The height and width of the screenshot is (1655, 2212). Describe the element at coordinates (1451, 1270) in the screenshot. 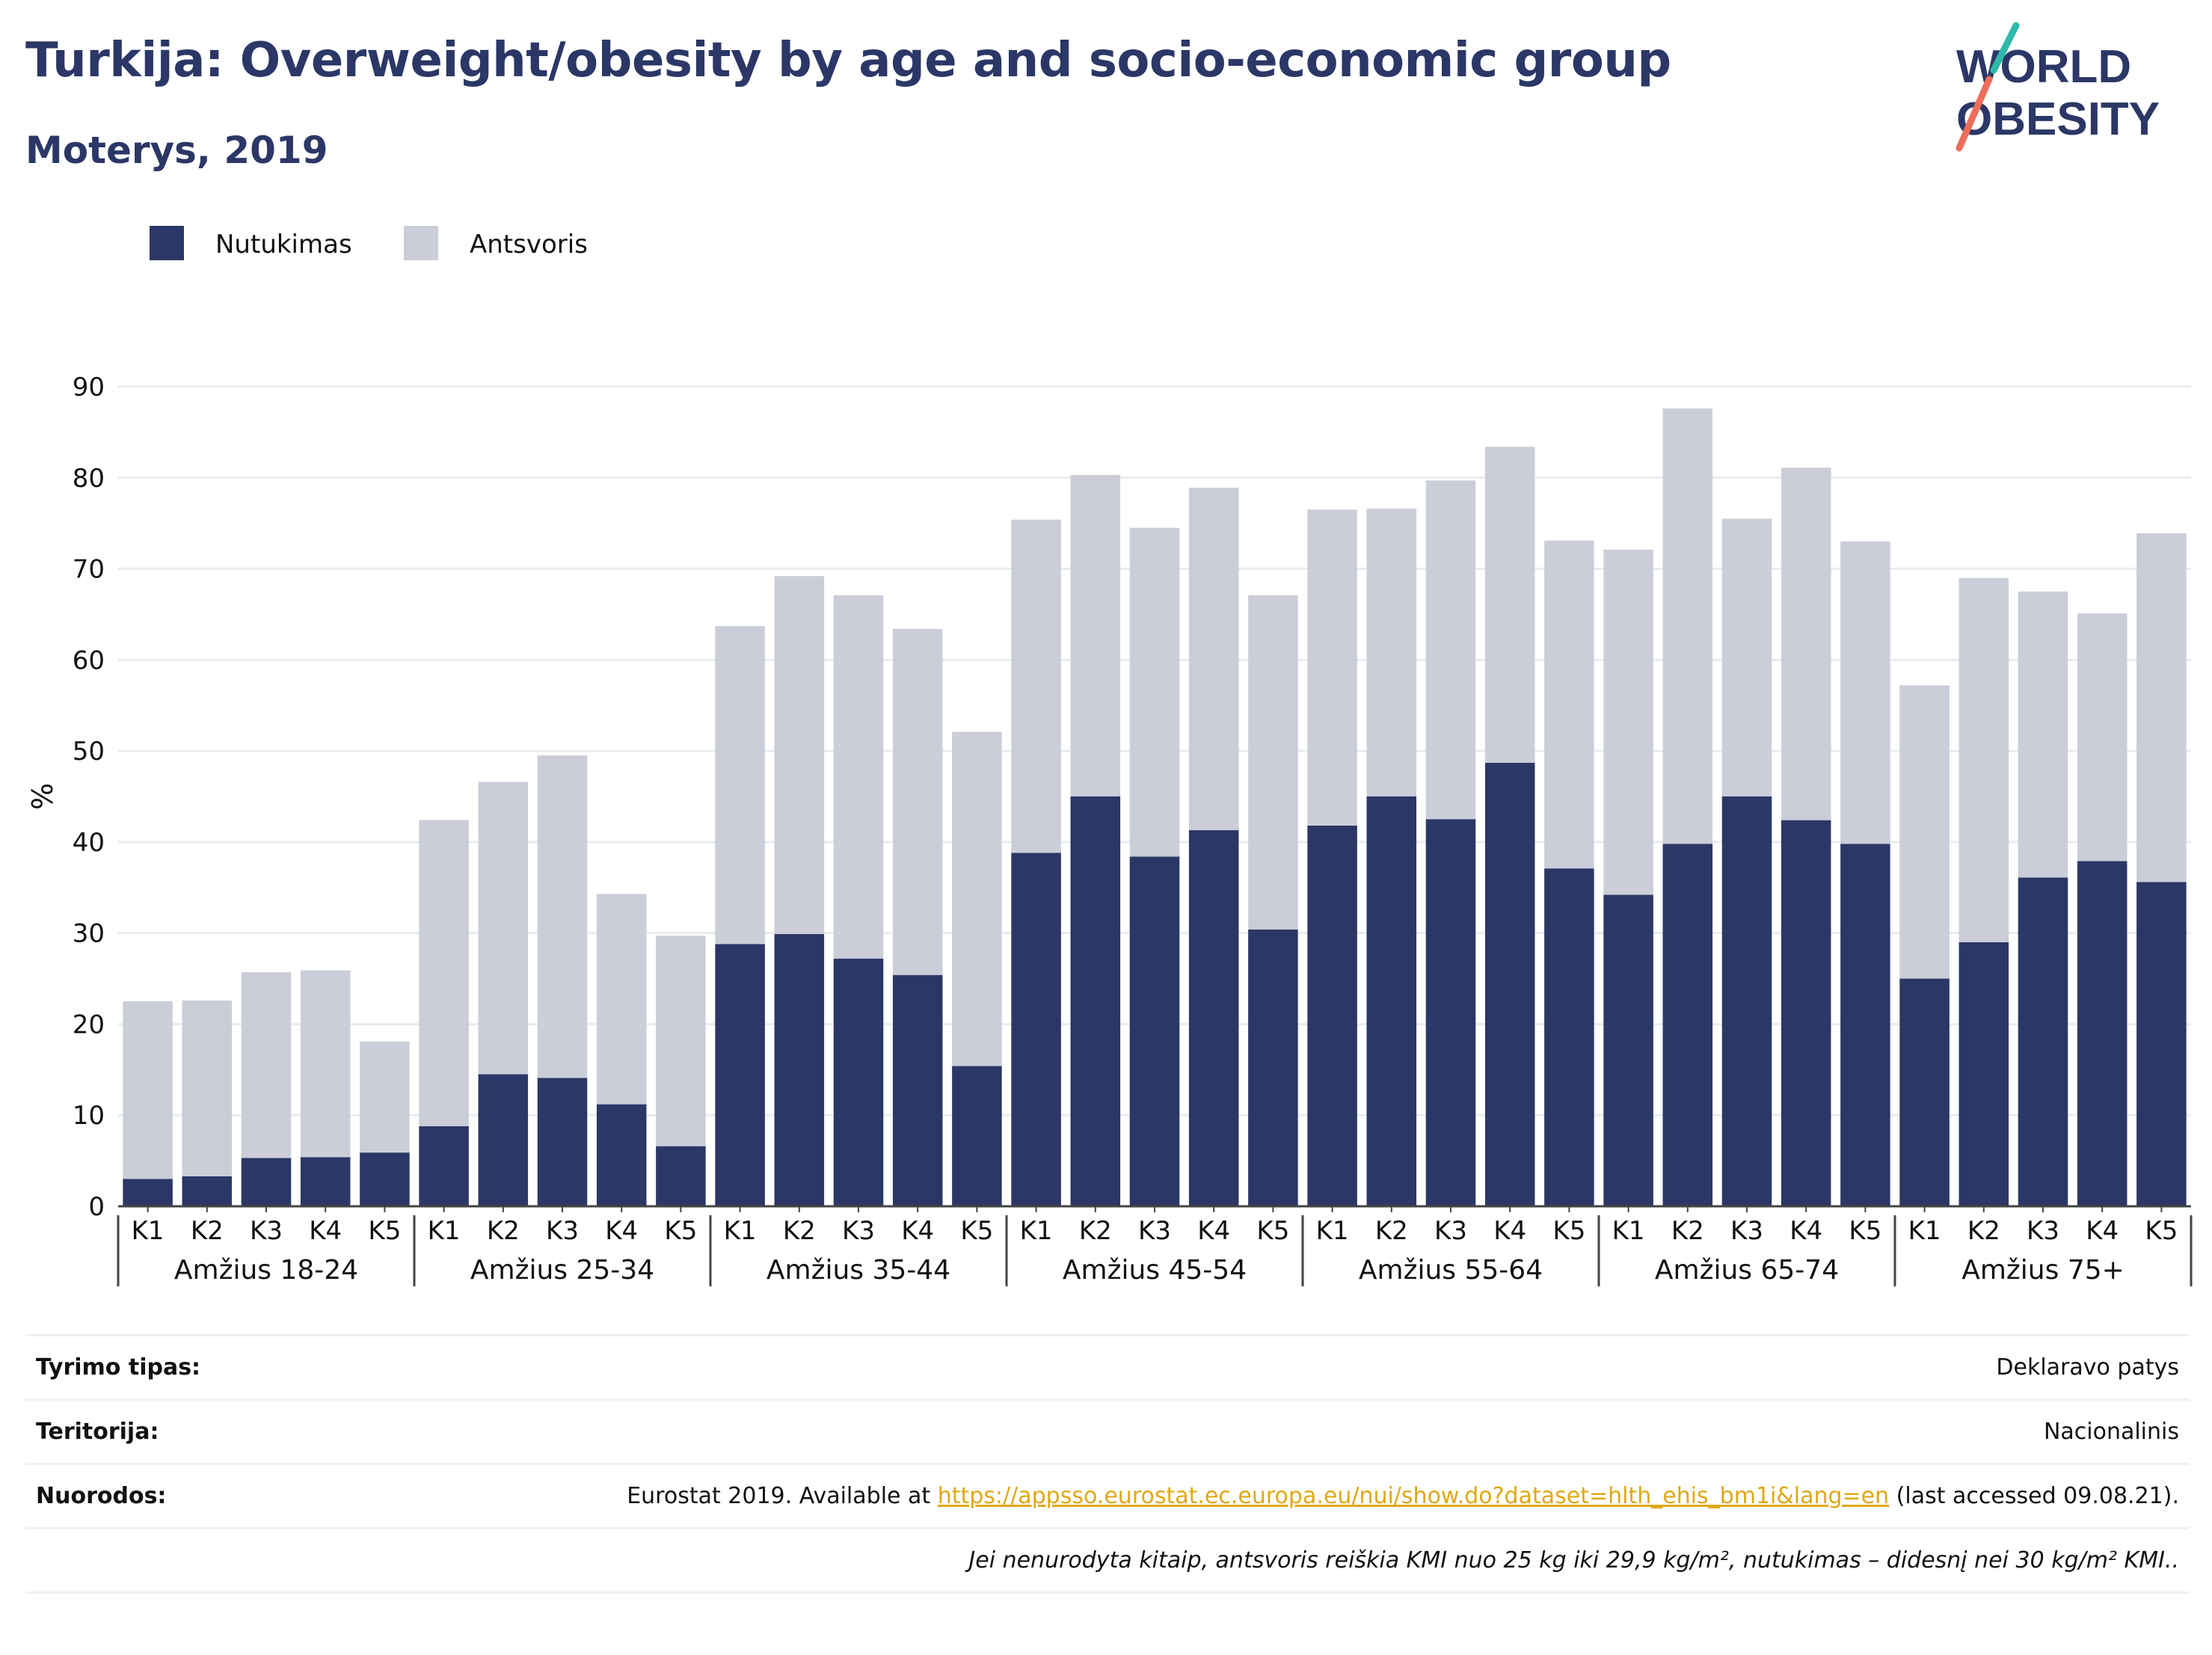

I see `x-group-label: Amžius 55-64` at that location.